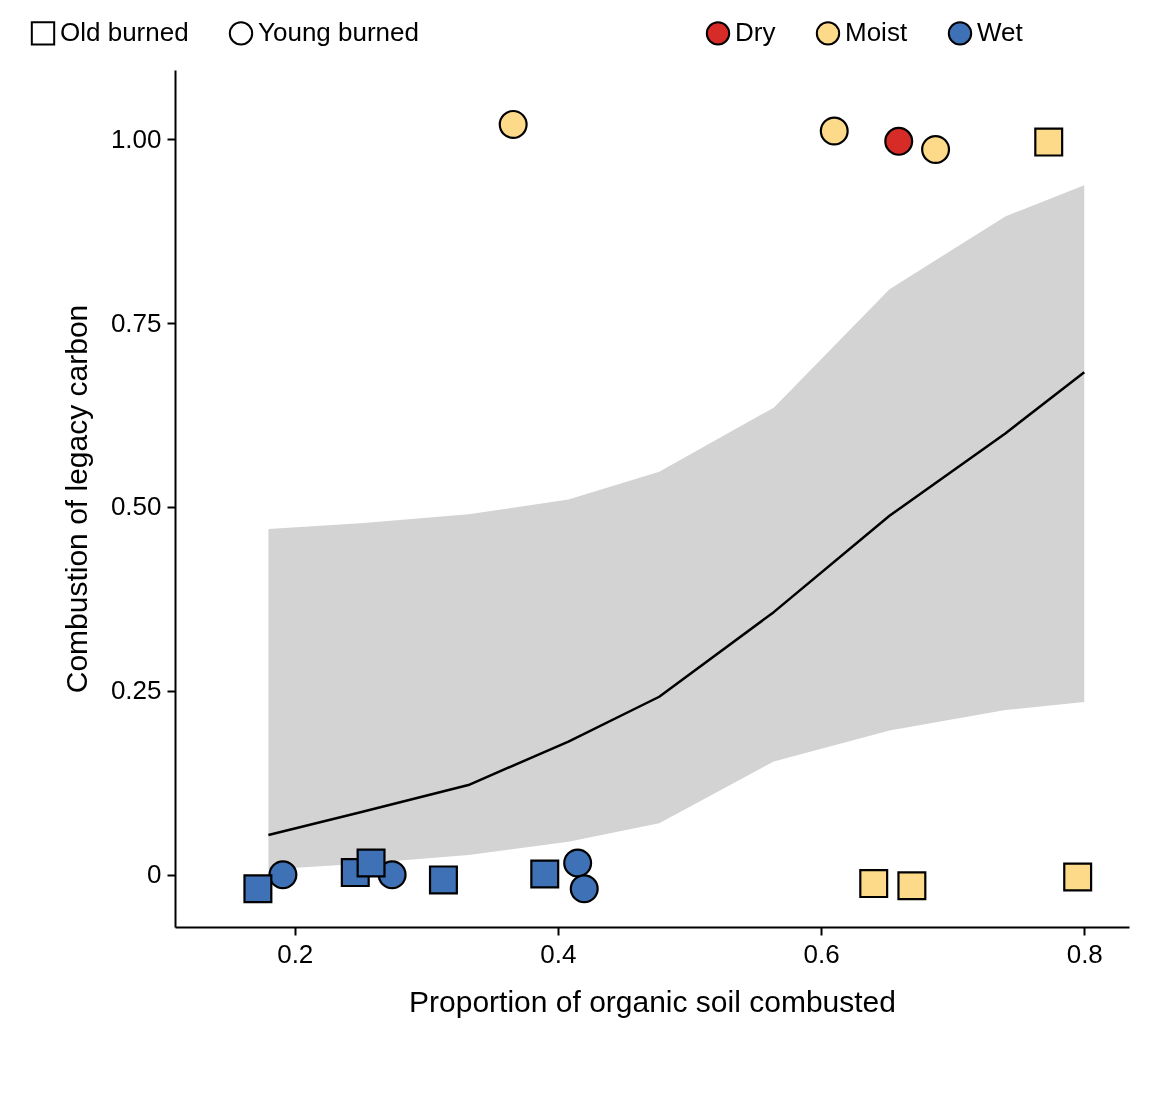 The image size is (1171, 1105). What do you see at coordinates (652, 1001) in the screenshot?
I see `x-axis-title: Proportion of organic soil combusted` at bounding box center [652, 1001].